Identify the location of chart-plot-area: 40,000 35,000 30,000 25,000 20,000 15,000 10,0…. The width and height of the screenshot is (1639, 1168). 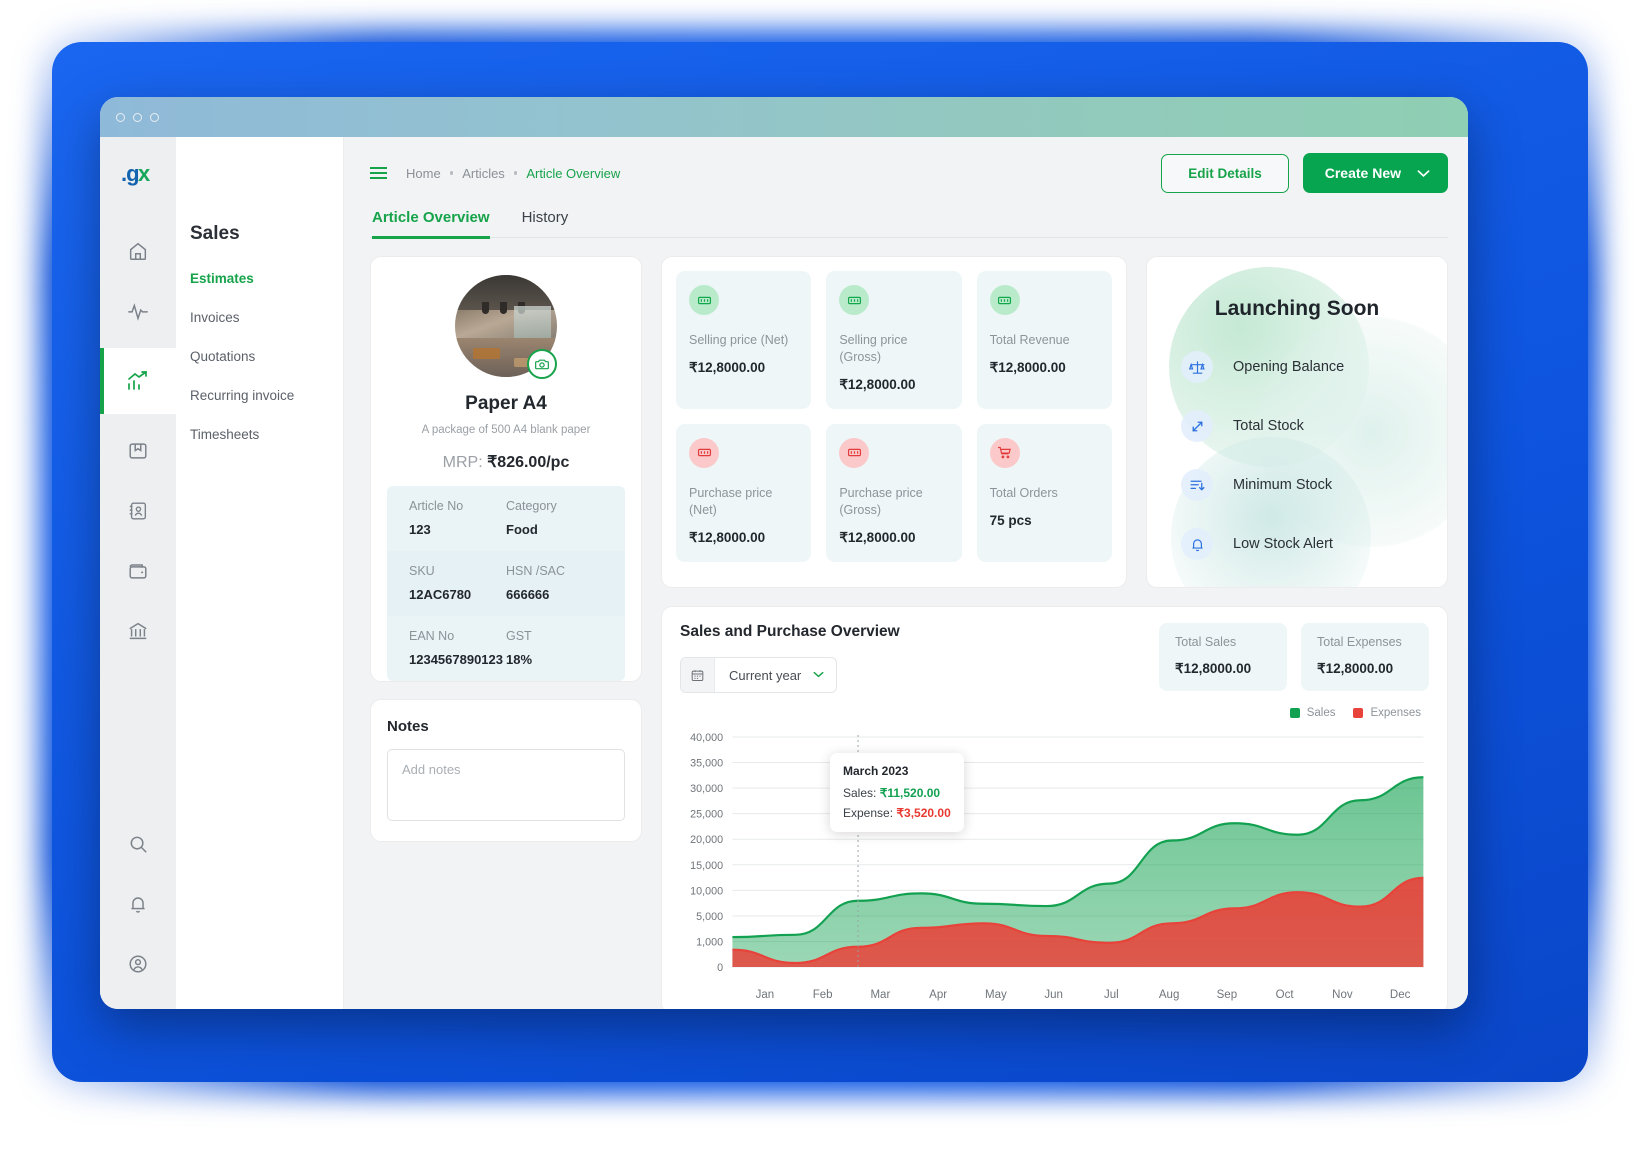
(1054, 856).